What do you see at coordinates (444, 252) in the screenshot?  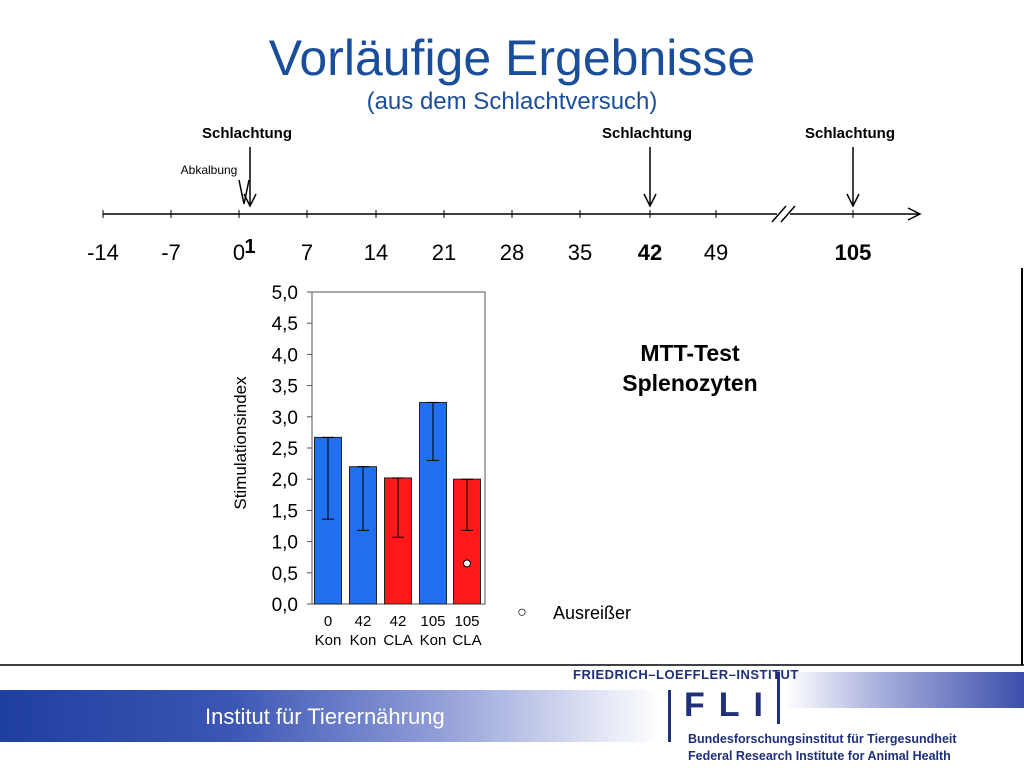 I see `timeline-tick-label: 21` at bounding box center [444, 252].